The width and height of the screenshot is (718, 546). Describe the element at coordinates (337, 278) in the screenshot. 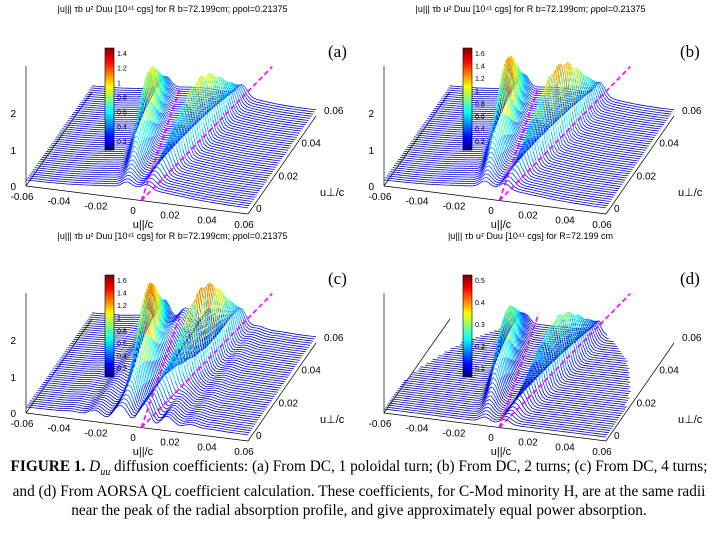

I see `panel-label: (c)` at that location.